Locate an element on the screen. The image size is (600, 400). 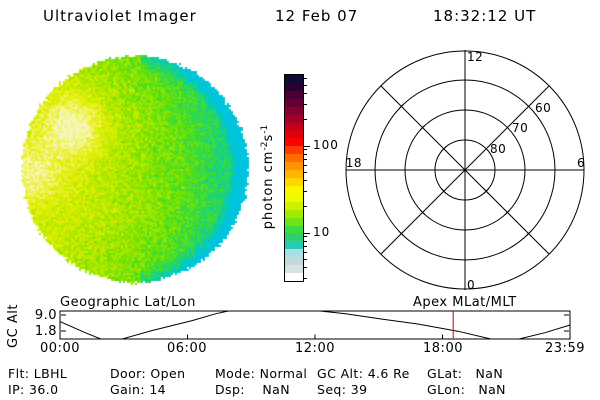
polar-label-80: 80 is located at coordinates (498, 149).